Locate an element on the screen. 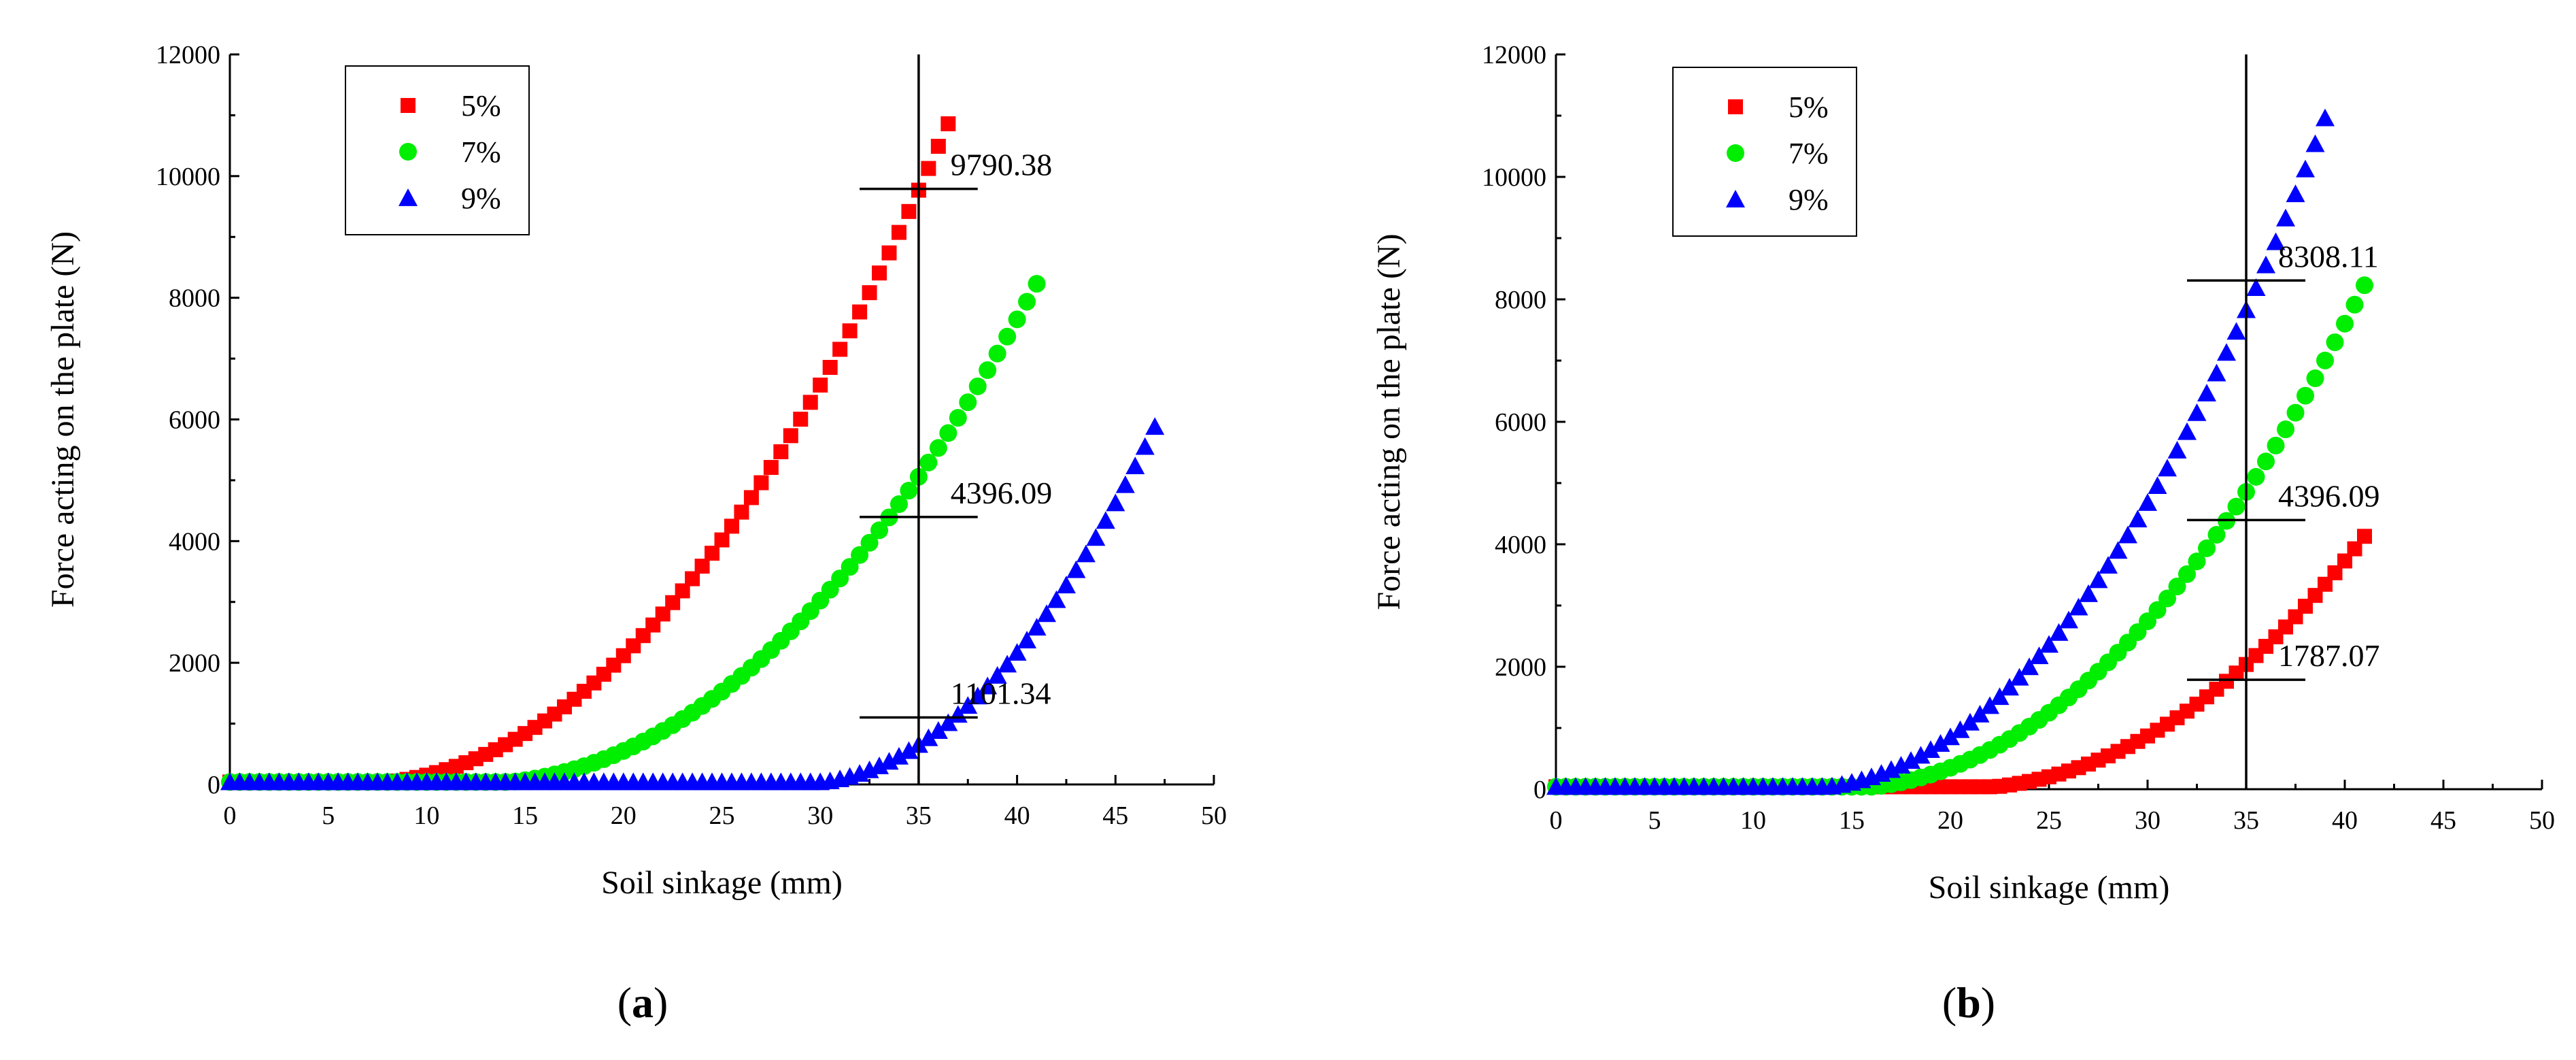 This screenshot has height=1060, width=2576. annotation-label: 1787.07 is located at coordinates (2329, 655).